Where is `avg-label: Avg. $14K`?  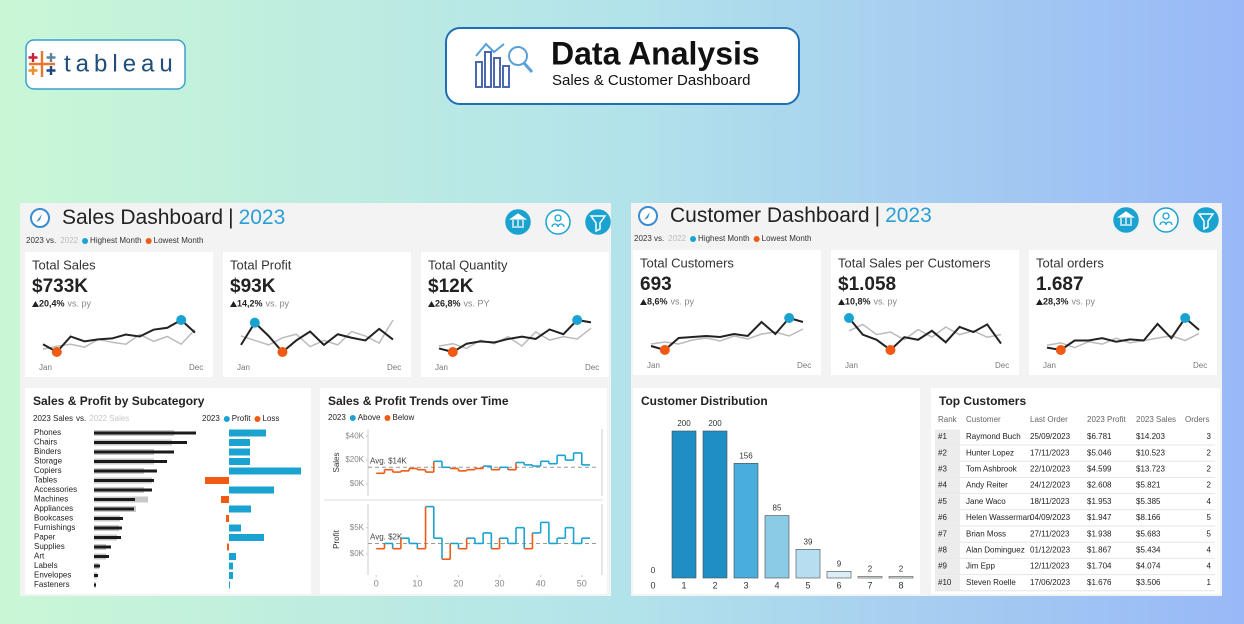 avg-label: Avg. $14K is located at coordinates (388, 460).